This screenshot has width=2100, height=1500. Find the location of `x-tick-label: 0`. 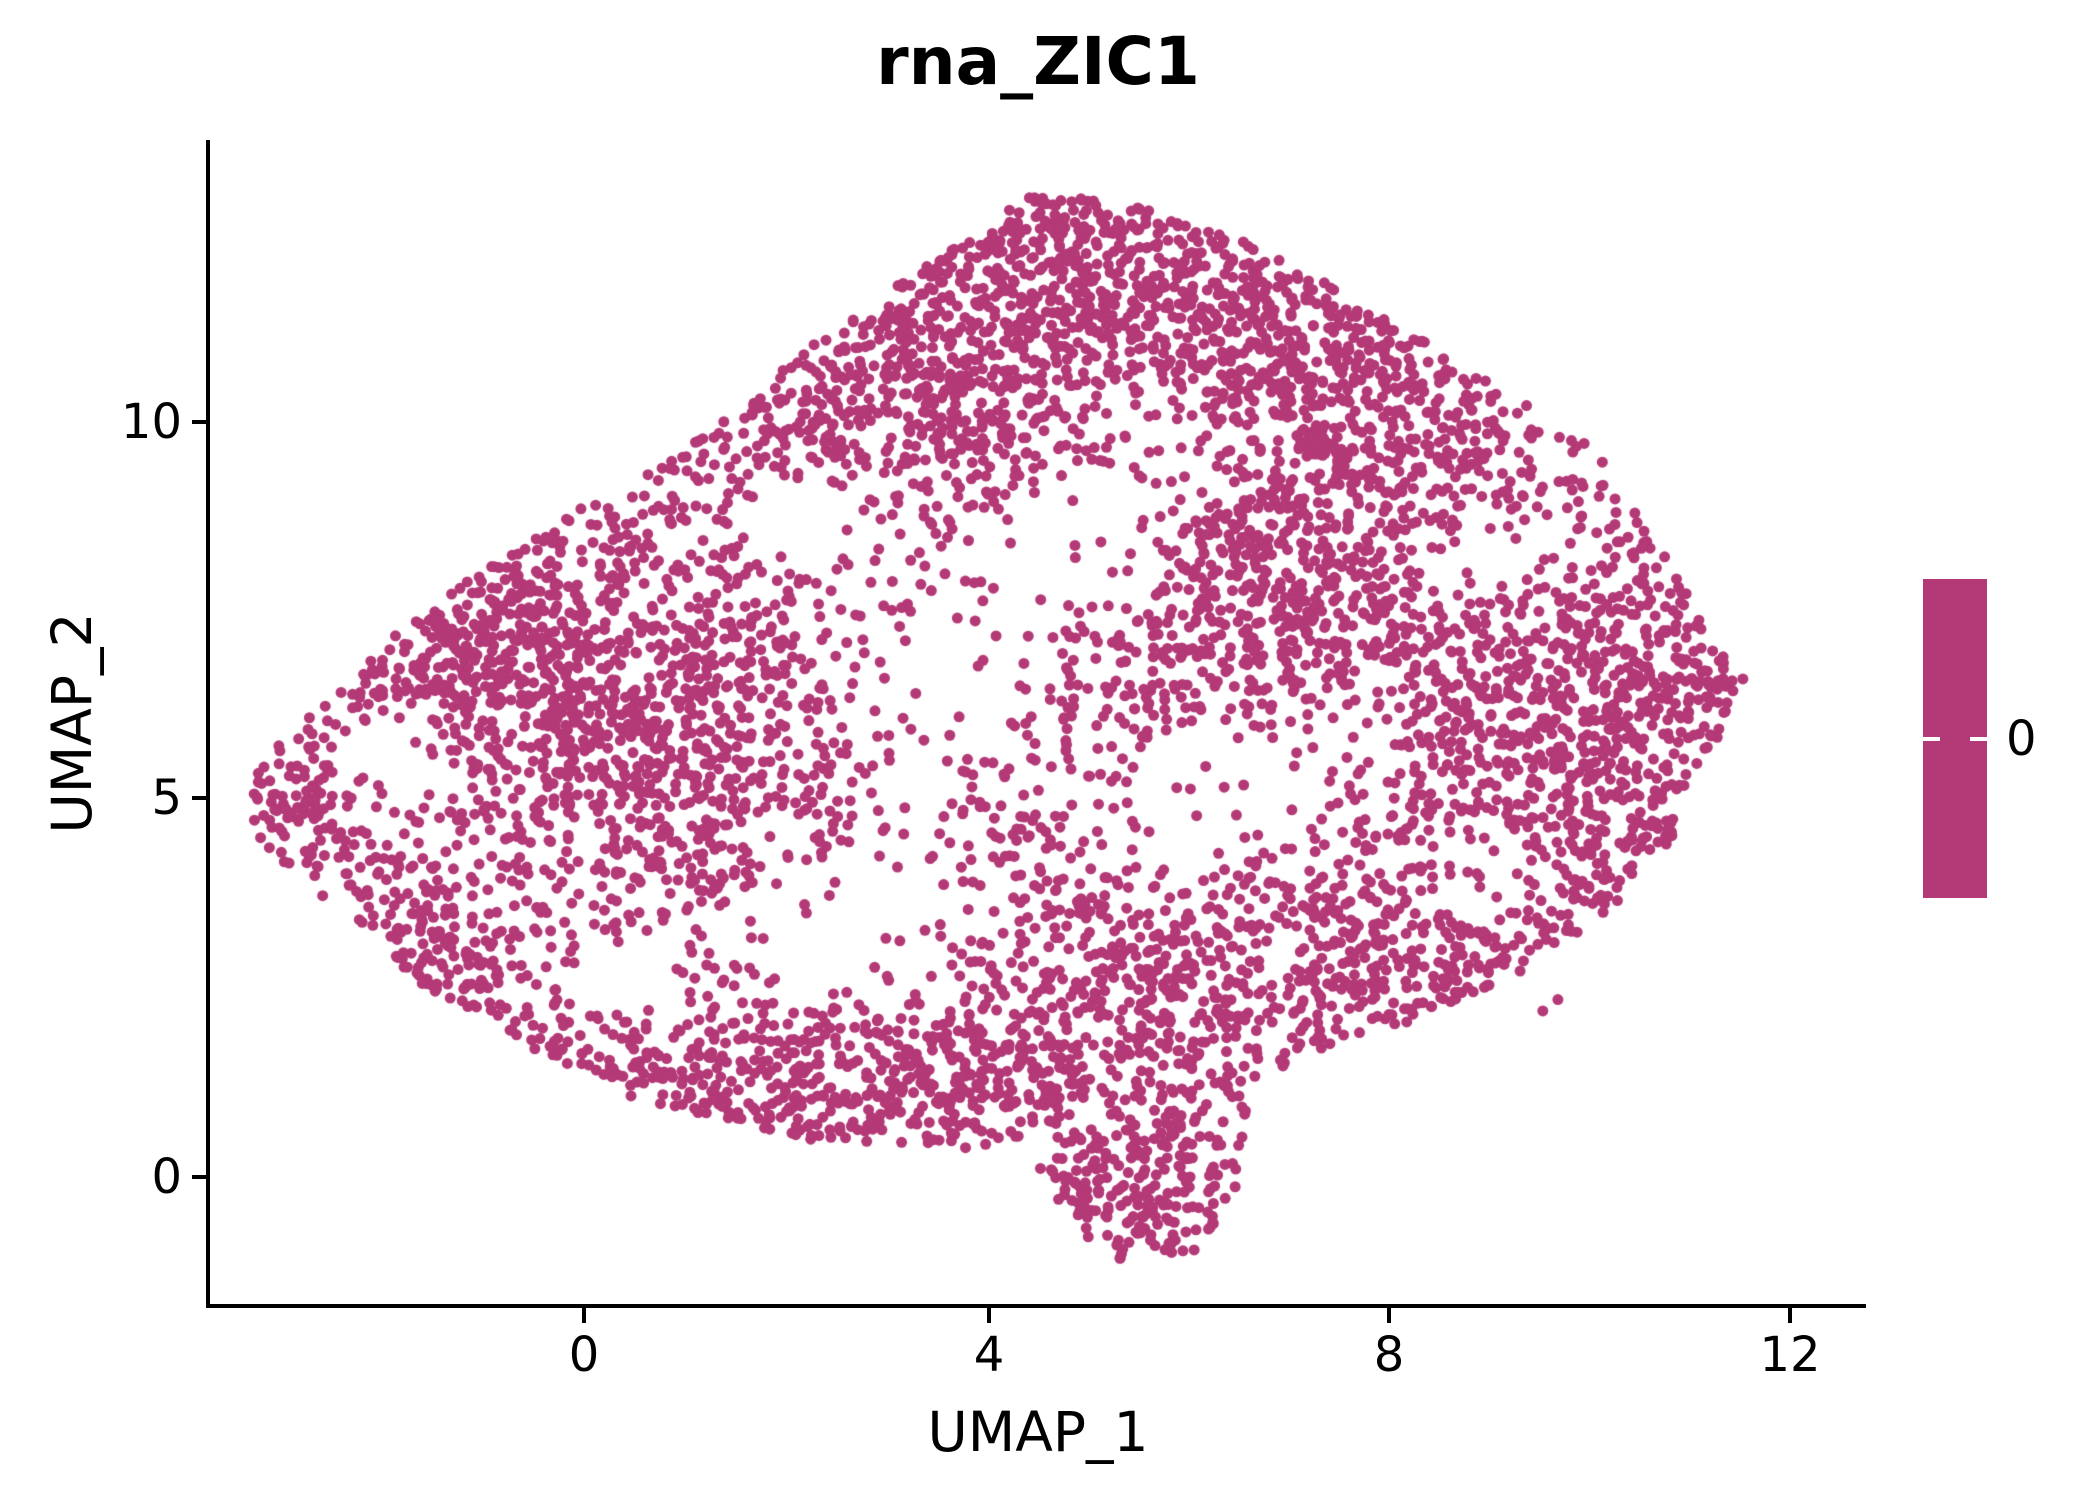

x-tick-label: 0 is located at coordinates (584, 1355).